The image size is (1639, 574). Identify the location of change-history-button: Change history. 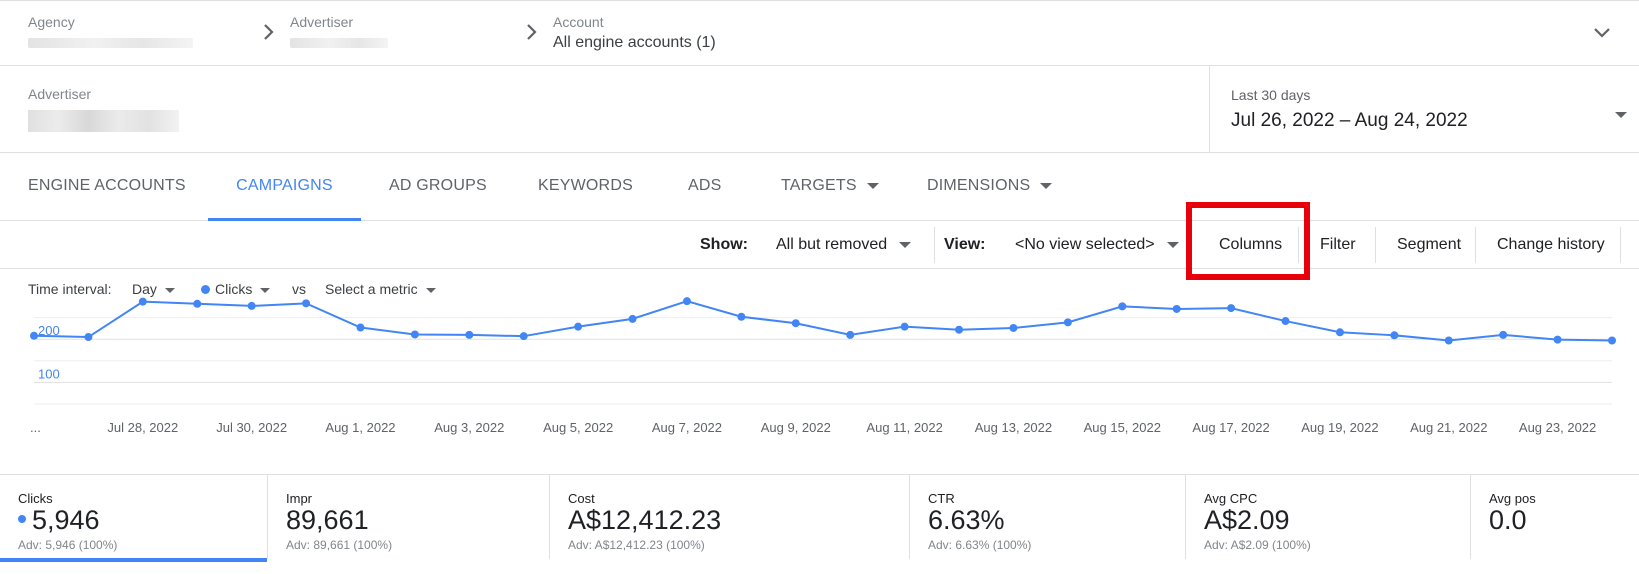
(1551, 244).